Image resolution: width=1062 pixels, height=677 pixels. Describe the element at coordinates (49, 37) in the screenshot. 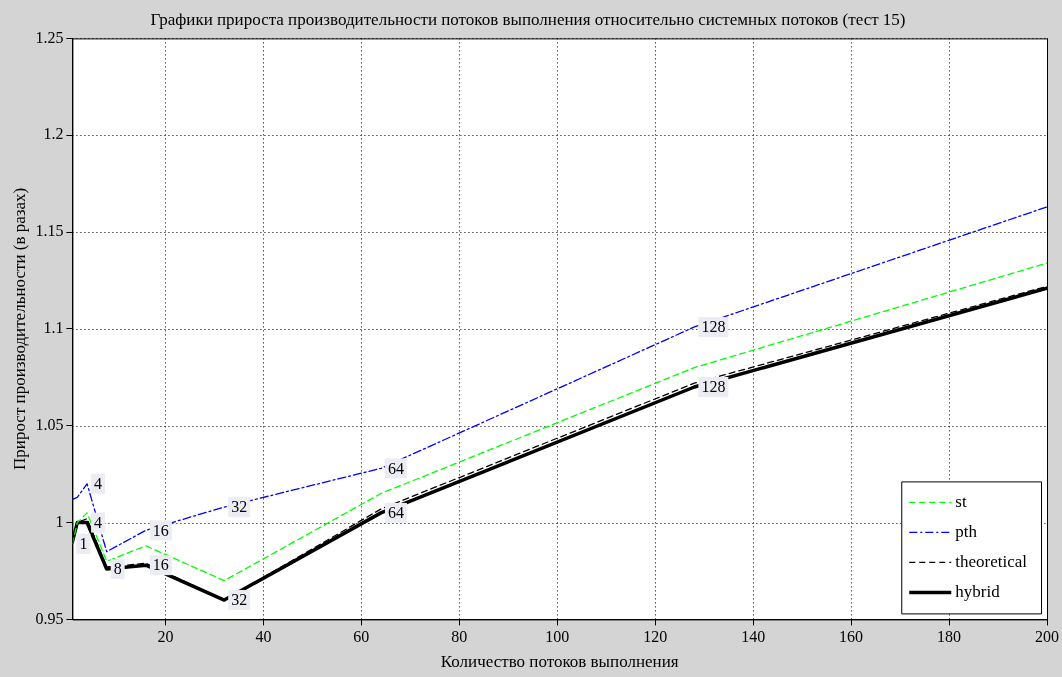

I see `y-tick-label: 1.25` at that location.